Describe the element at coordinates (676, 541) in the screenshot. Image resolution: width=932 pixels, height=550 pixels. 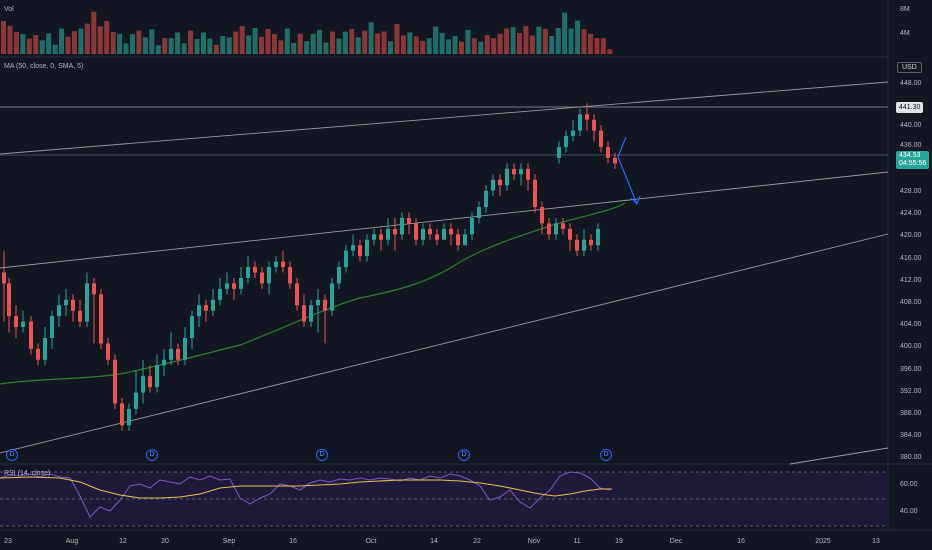
I see `time-axis-label: Dec` at that location.